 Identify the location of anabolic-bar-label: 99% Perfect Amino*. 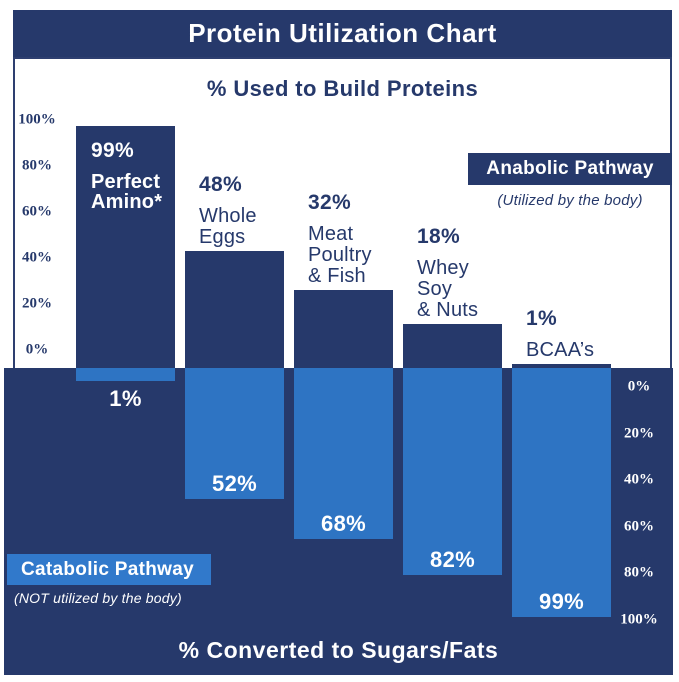
(127, 176).